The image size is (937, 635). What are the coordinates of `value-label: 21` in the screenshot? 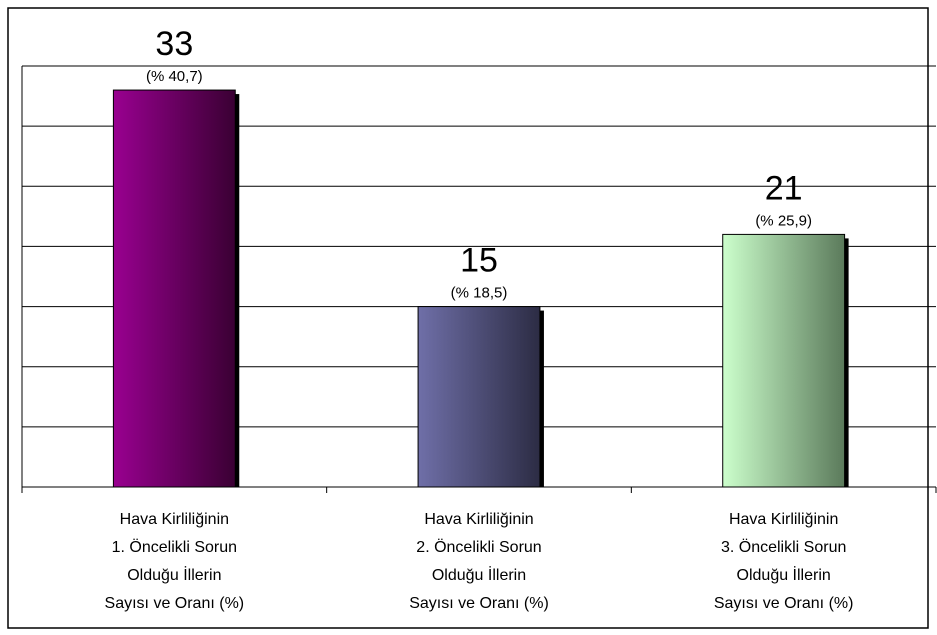 It's located at (784, 188).